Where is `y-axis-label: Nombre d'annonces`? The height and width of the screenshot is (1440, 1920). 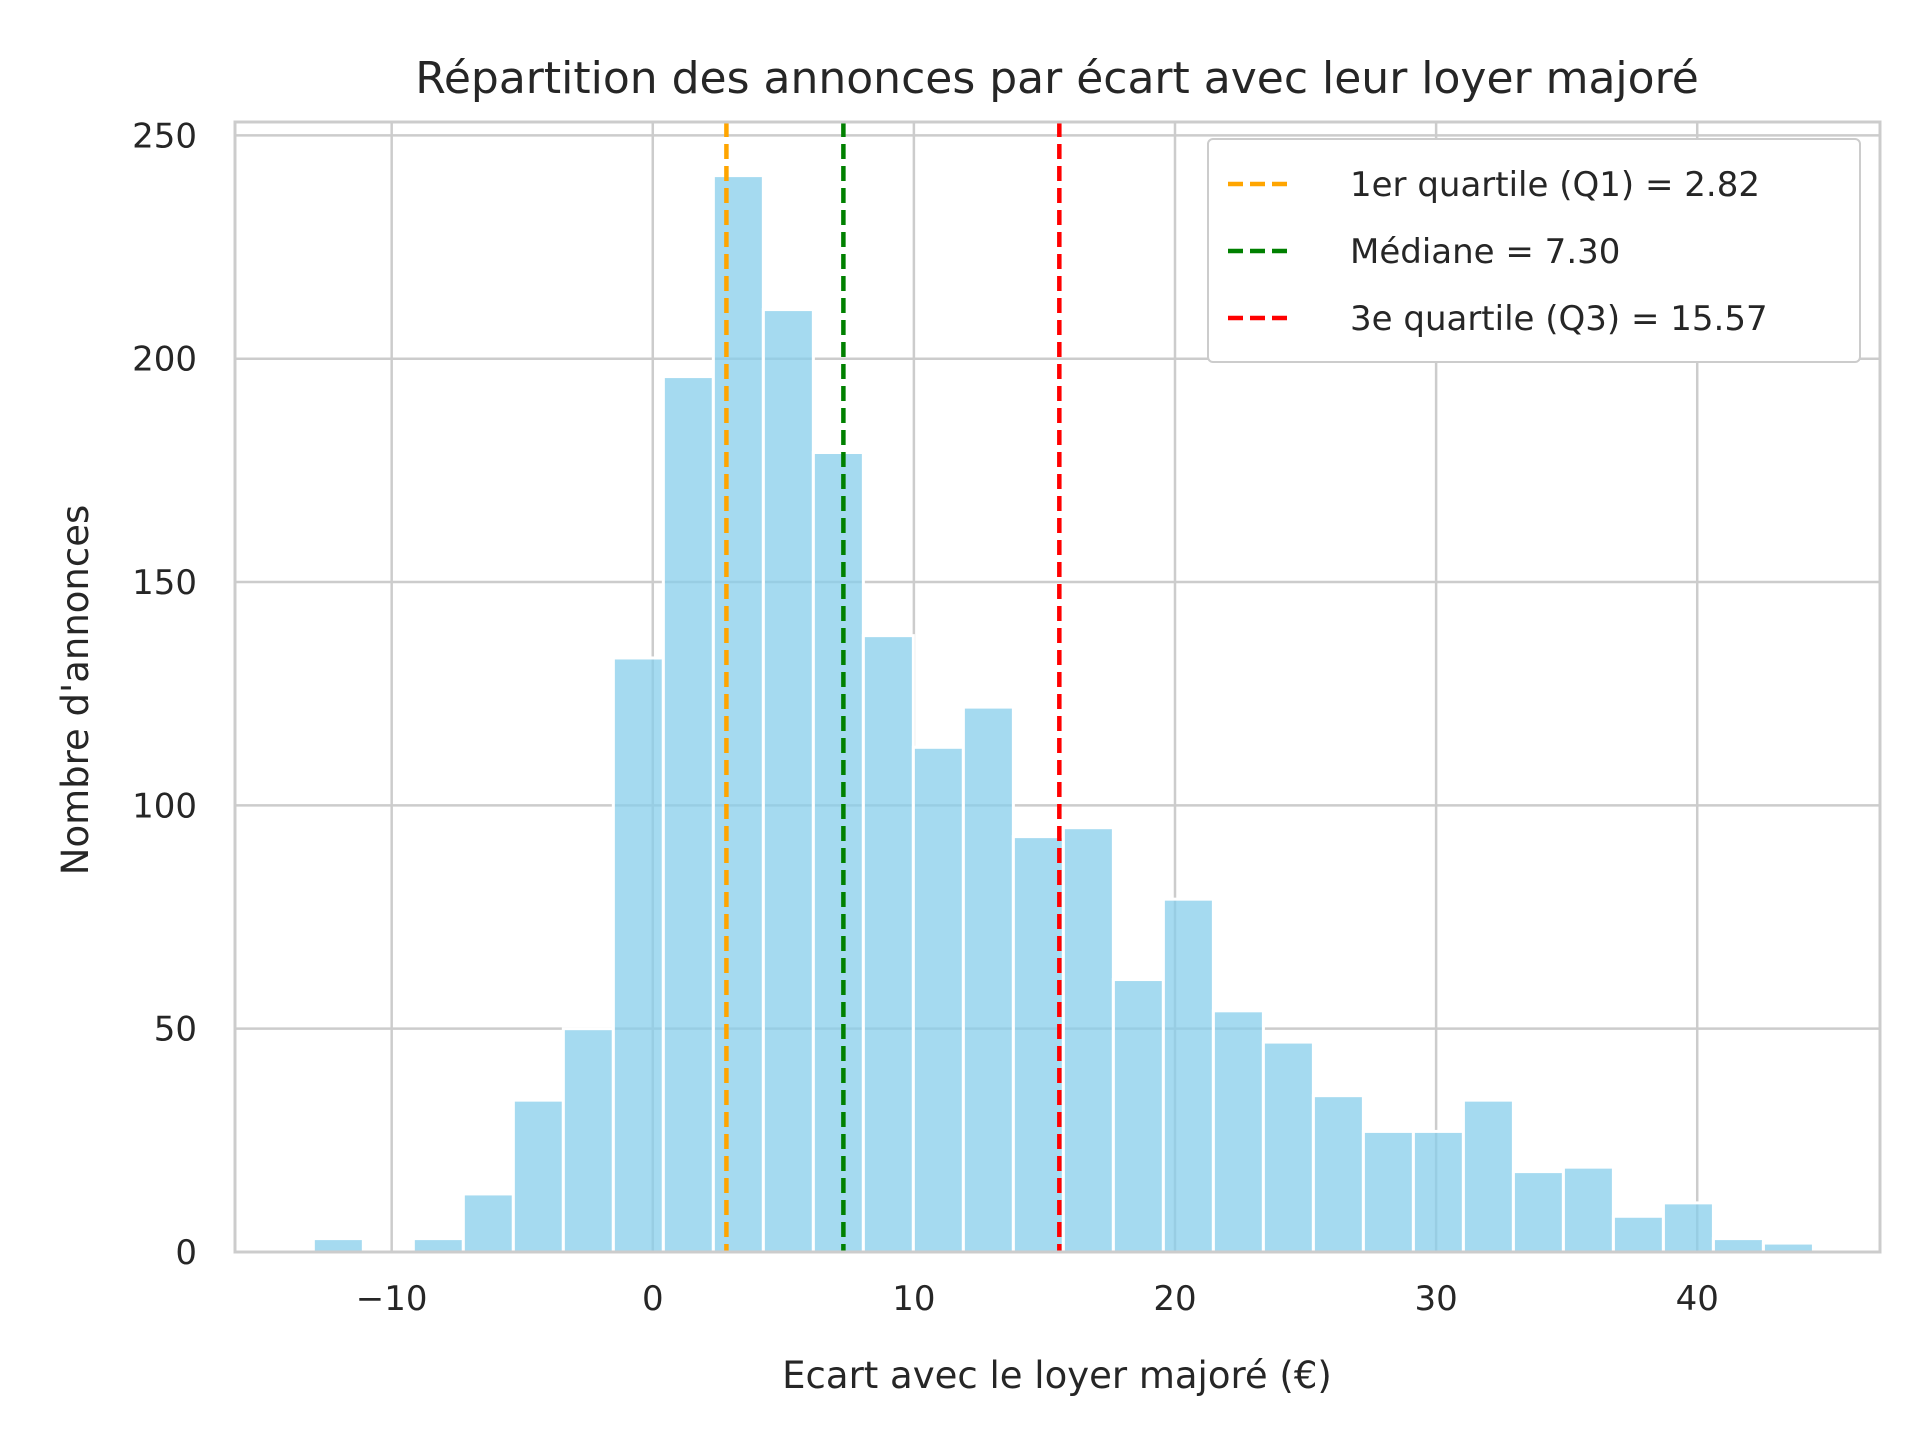
y-axis-label: Nombre d'annonces is located at coordinates (75, 690).